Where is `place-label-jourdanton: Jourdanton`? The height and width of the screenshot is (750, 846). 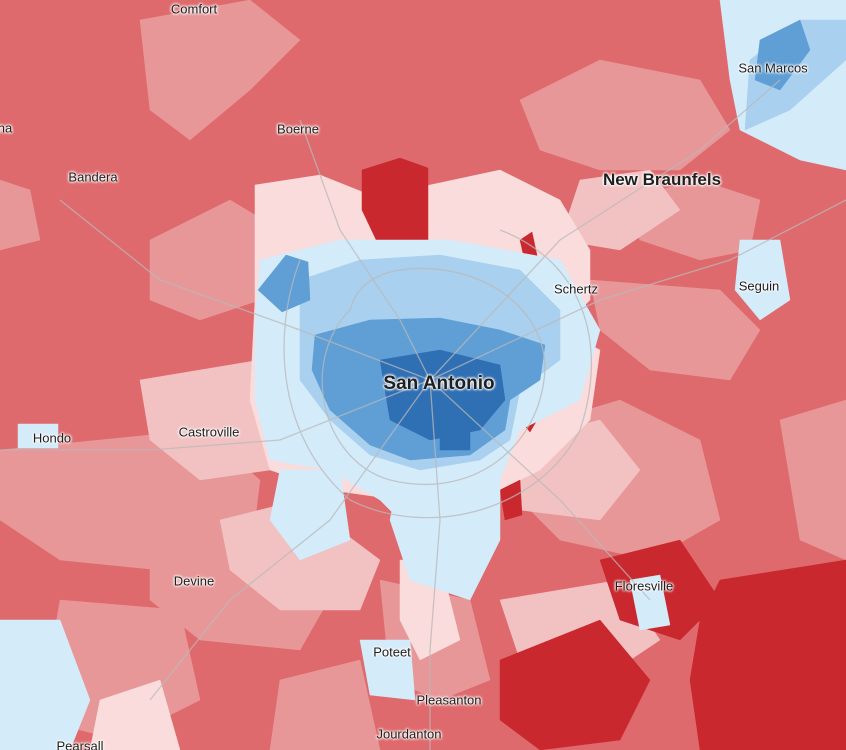
place-label-jourdanton: Jourdanton is located at coordinates (409, 734).